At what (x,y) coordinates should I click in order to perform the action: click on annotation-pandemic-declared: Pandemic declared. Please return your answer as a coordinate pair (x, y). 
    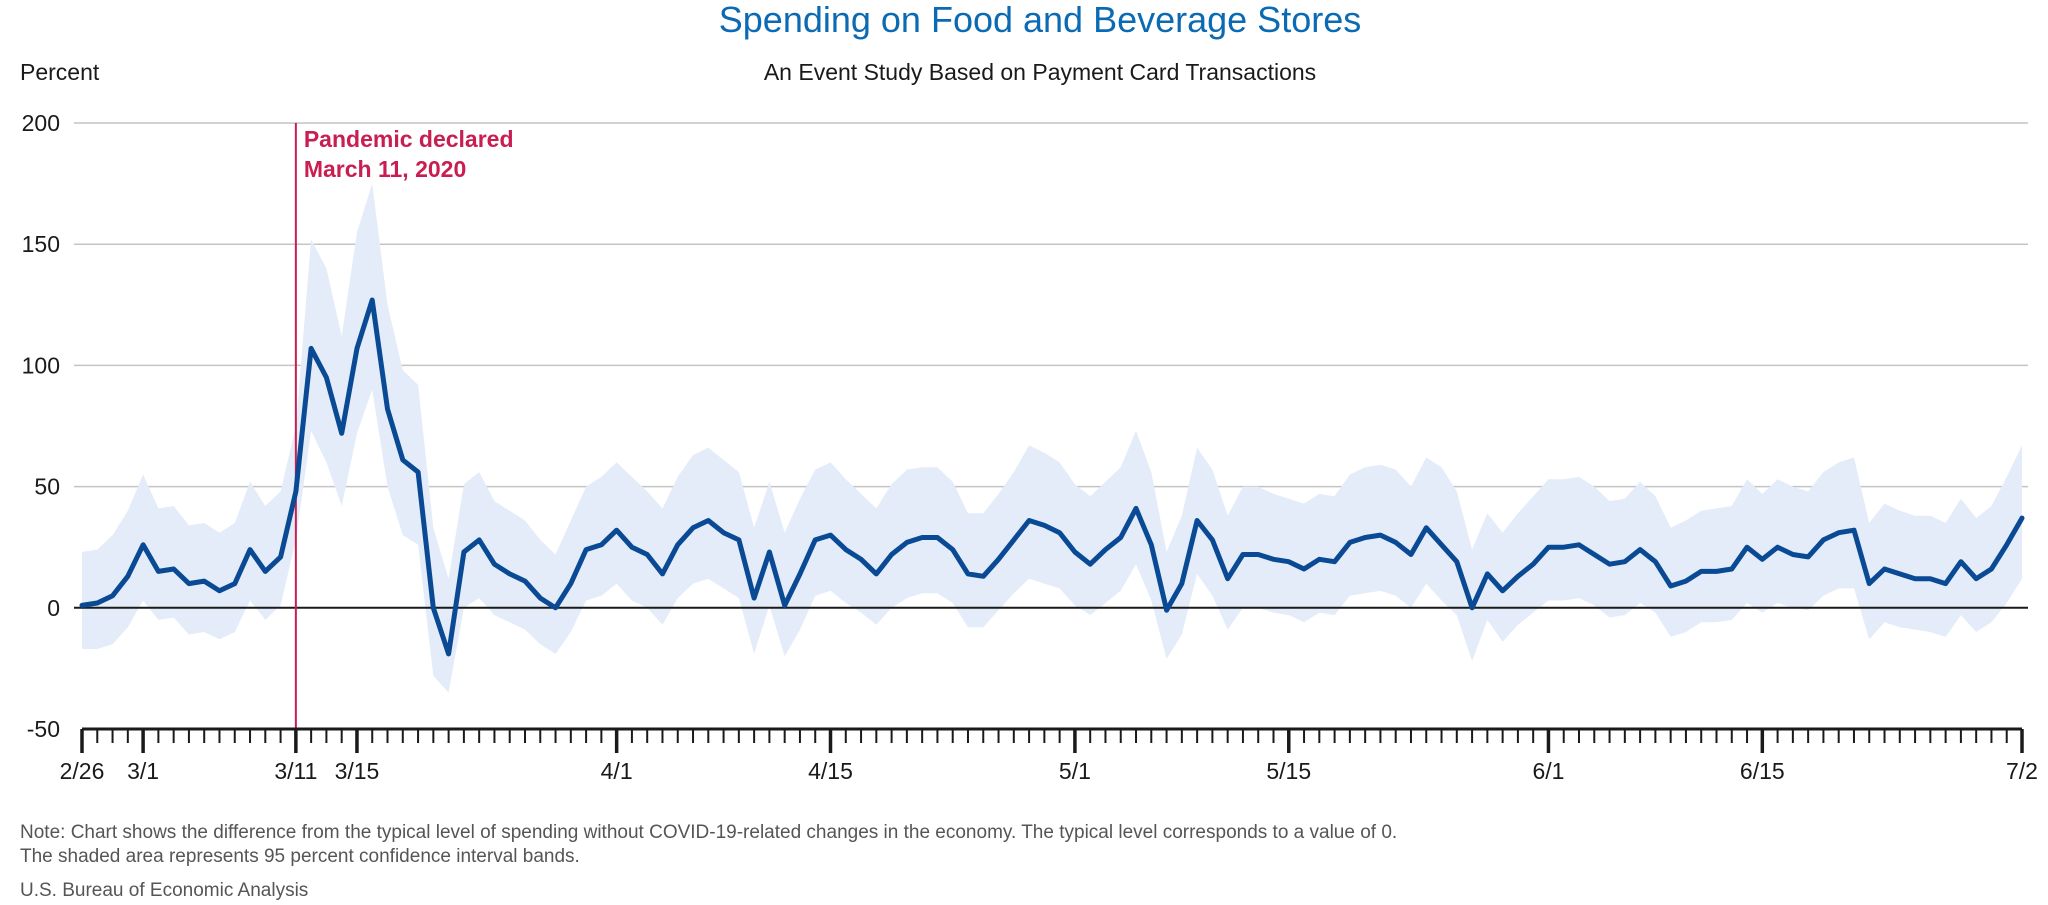
    Looking at the image, I should click on (409, 139).